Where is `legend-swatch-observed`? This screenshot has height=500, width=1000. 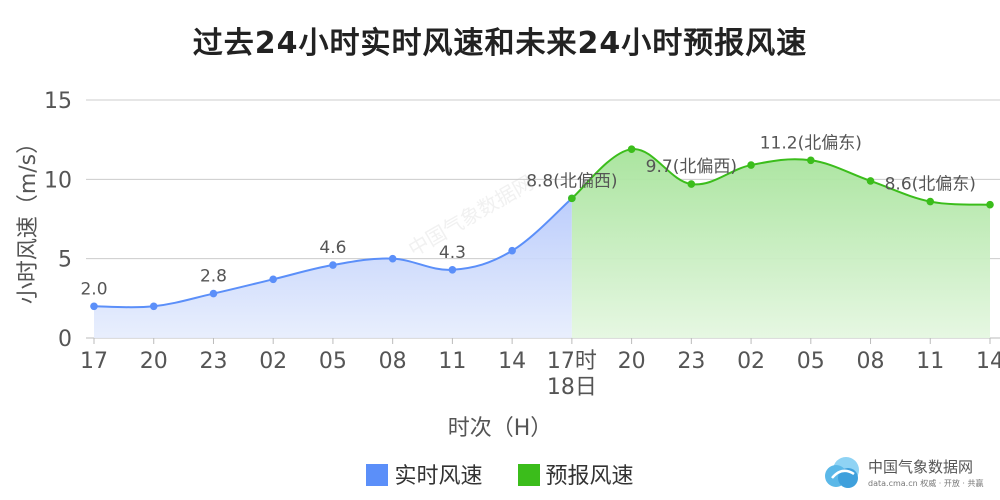
legend-swatch-observed is located at coordinates (377, 475).